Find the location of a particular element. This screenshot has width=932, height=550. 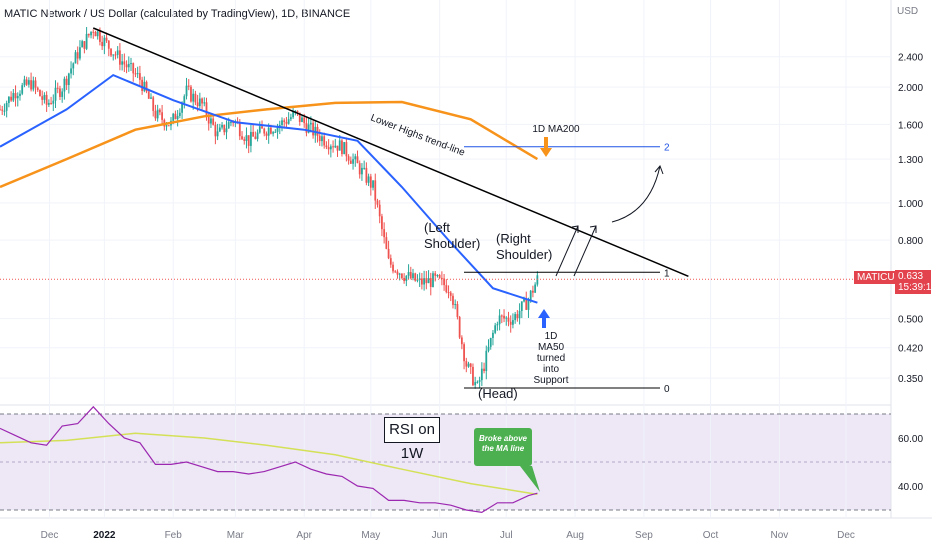

ma50-label-line-4: Support is located at coordinates (551, 380).